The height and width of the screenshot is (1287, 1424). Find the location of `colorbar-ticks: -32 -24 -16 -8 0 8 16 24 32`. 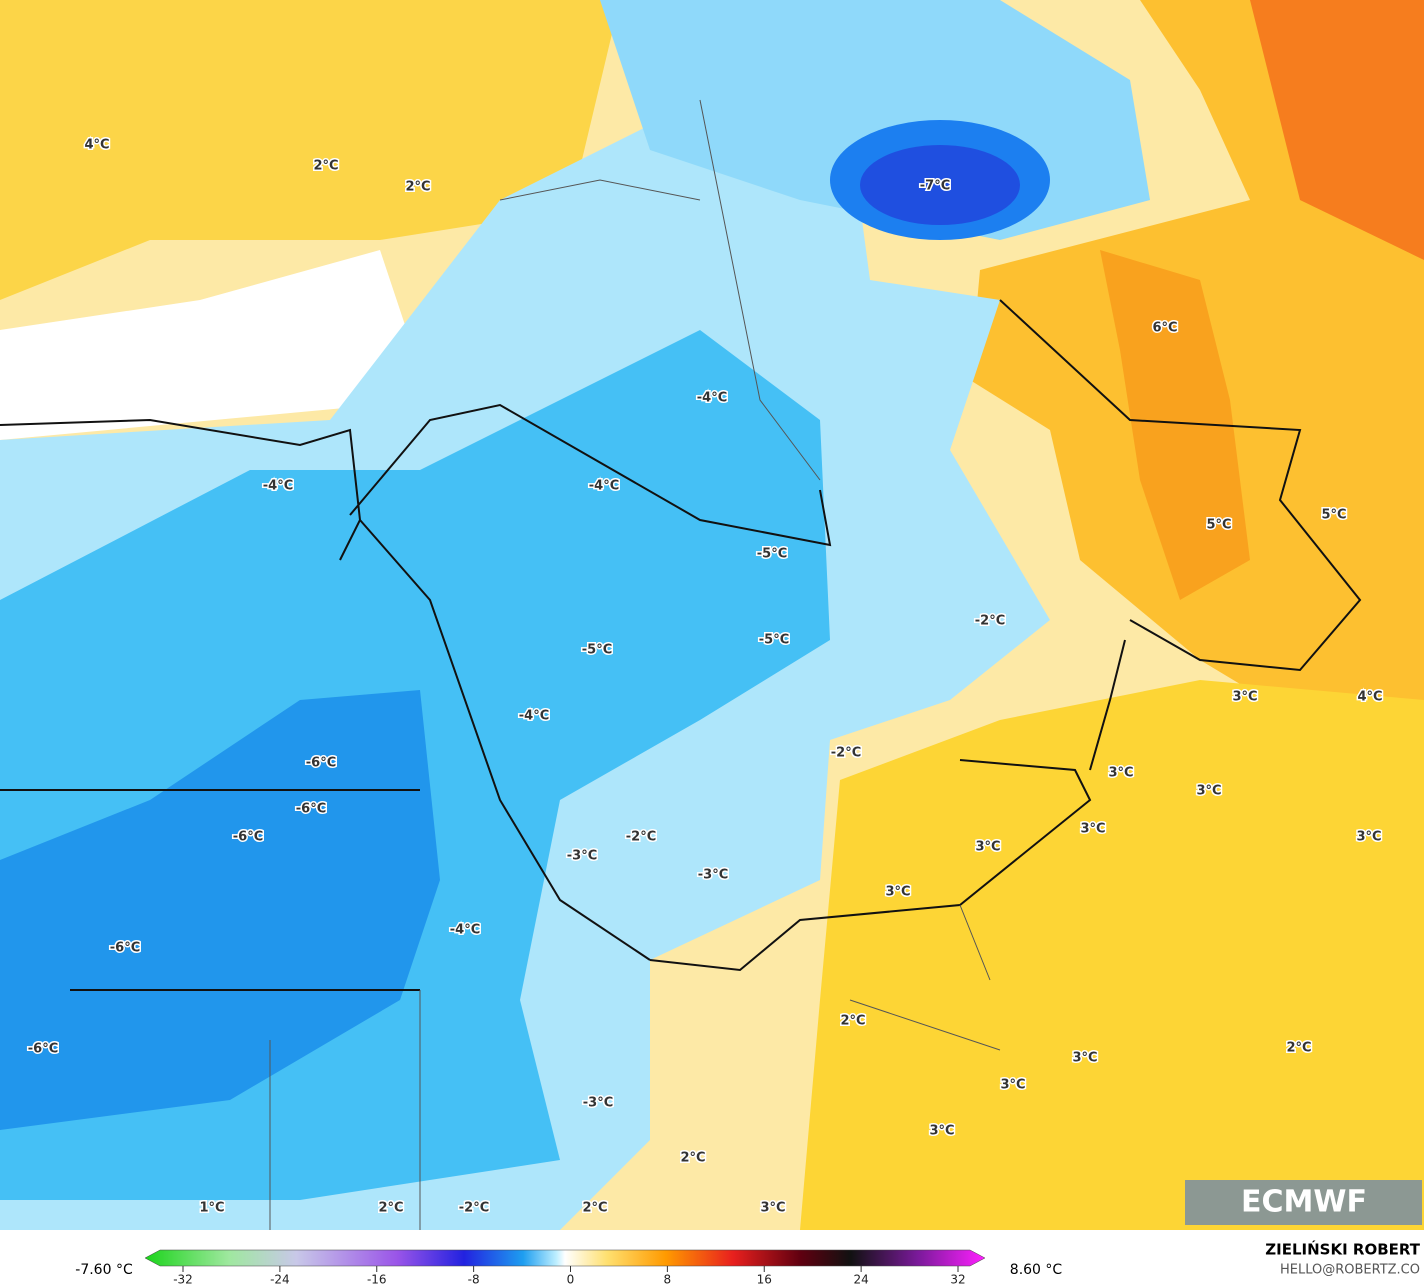

colorbar-ticks: -32 -24 -16 -8 0 8 16 24 32 is located at coordinates (569, 1276).